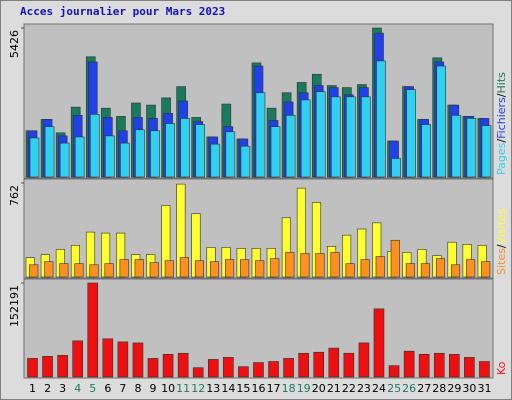 This screenshot has width=512, height=400. What do you see at coordinates (213, 388) in the screenshot?
I see `x-tick-label: 13` at bounding box center [213, 388].